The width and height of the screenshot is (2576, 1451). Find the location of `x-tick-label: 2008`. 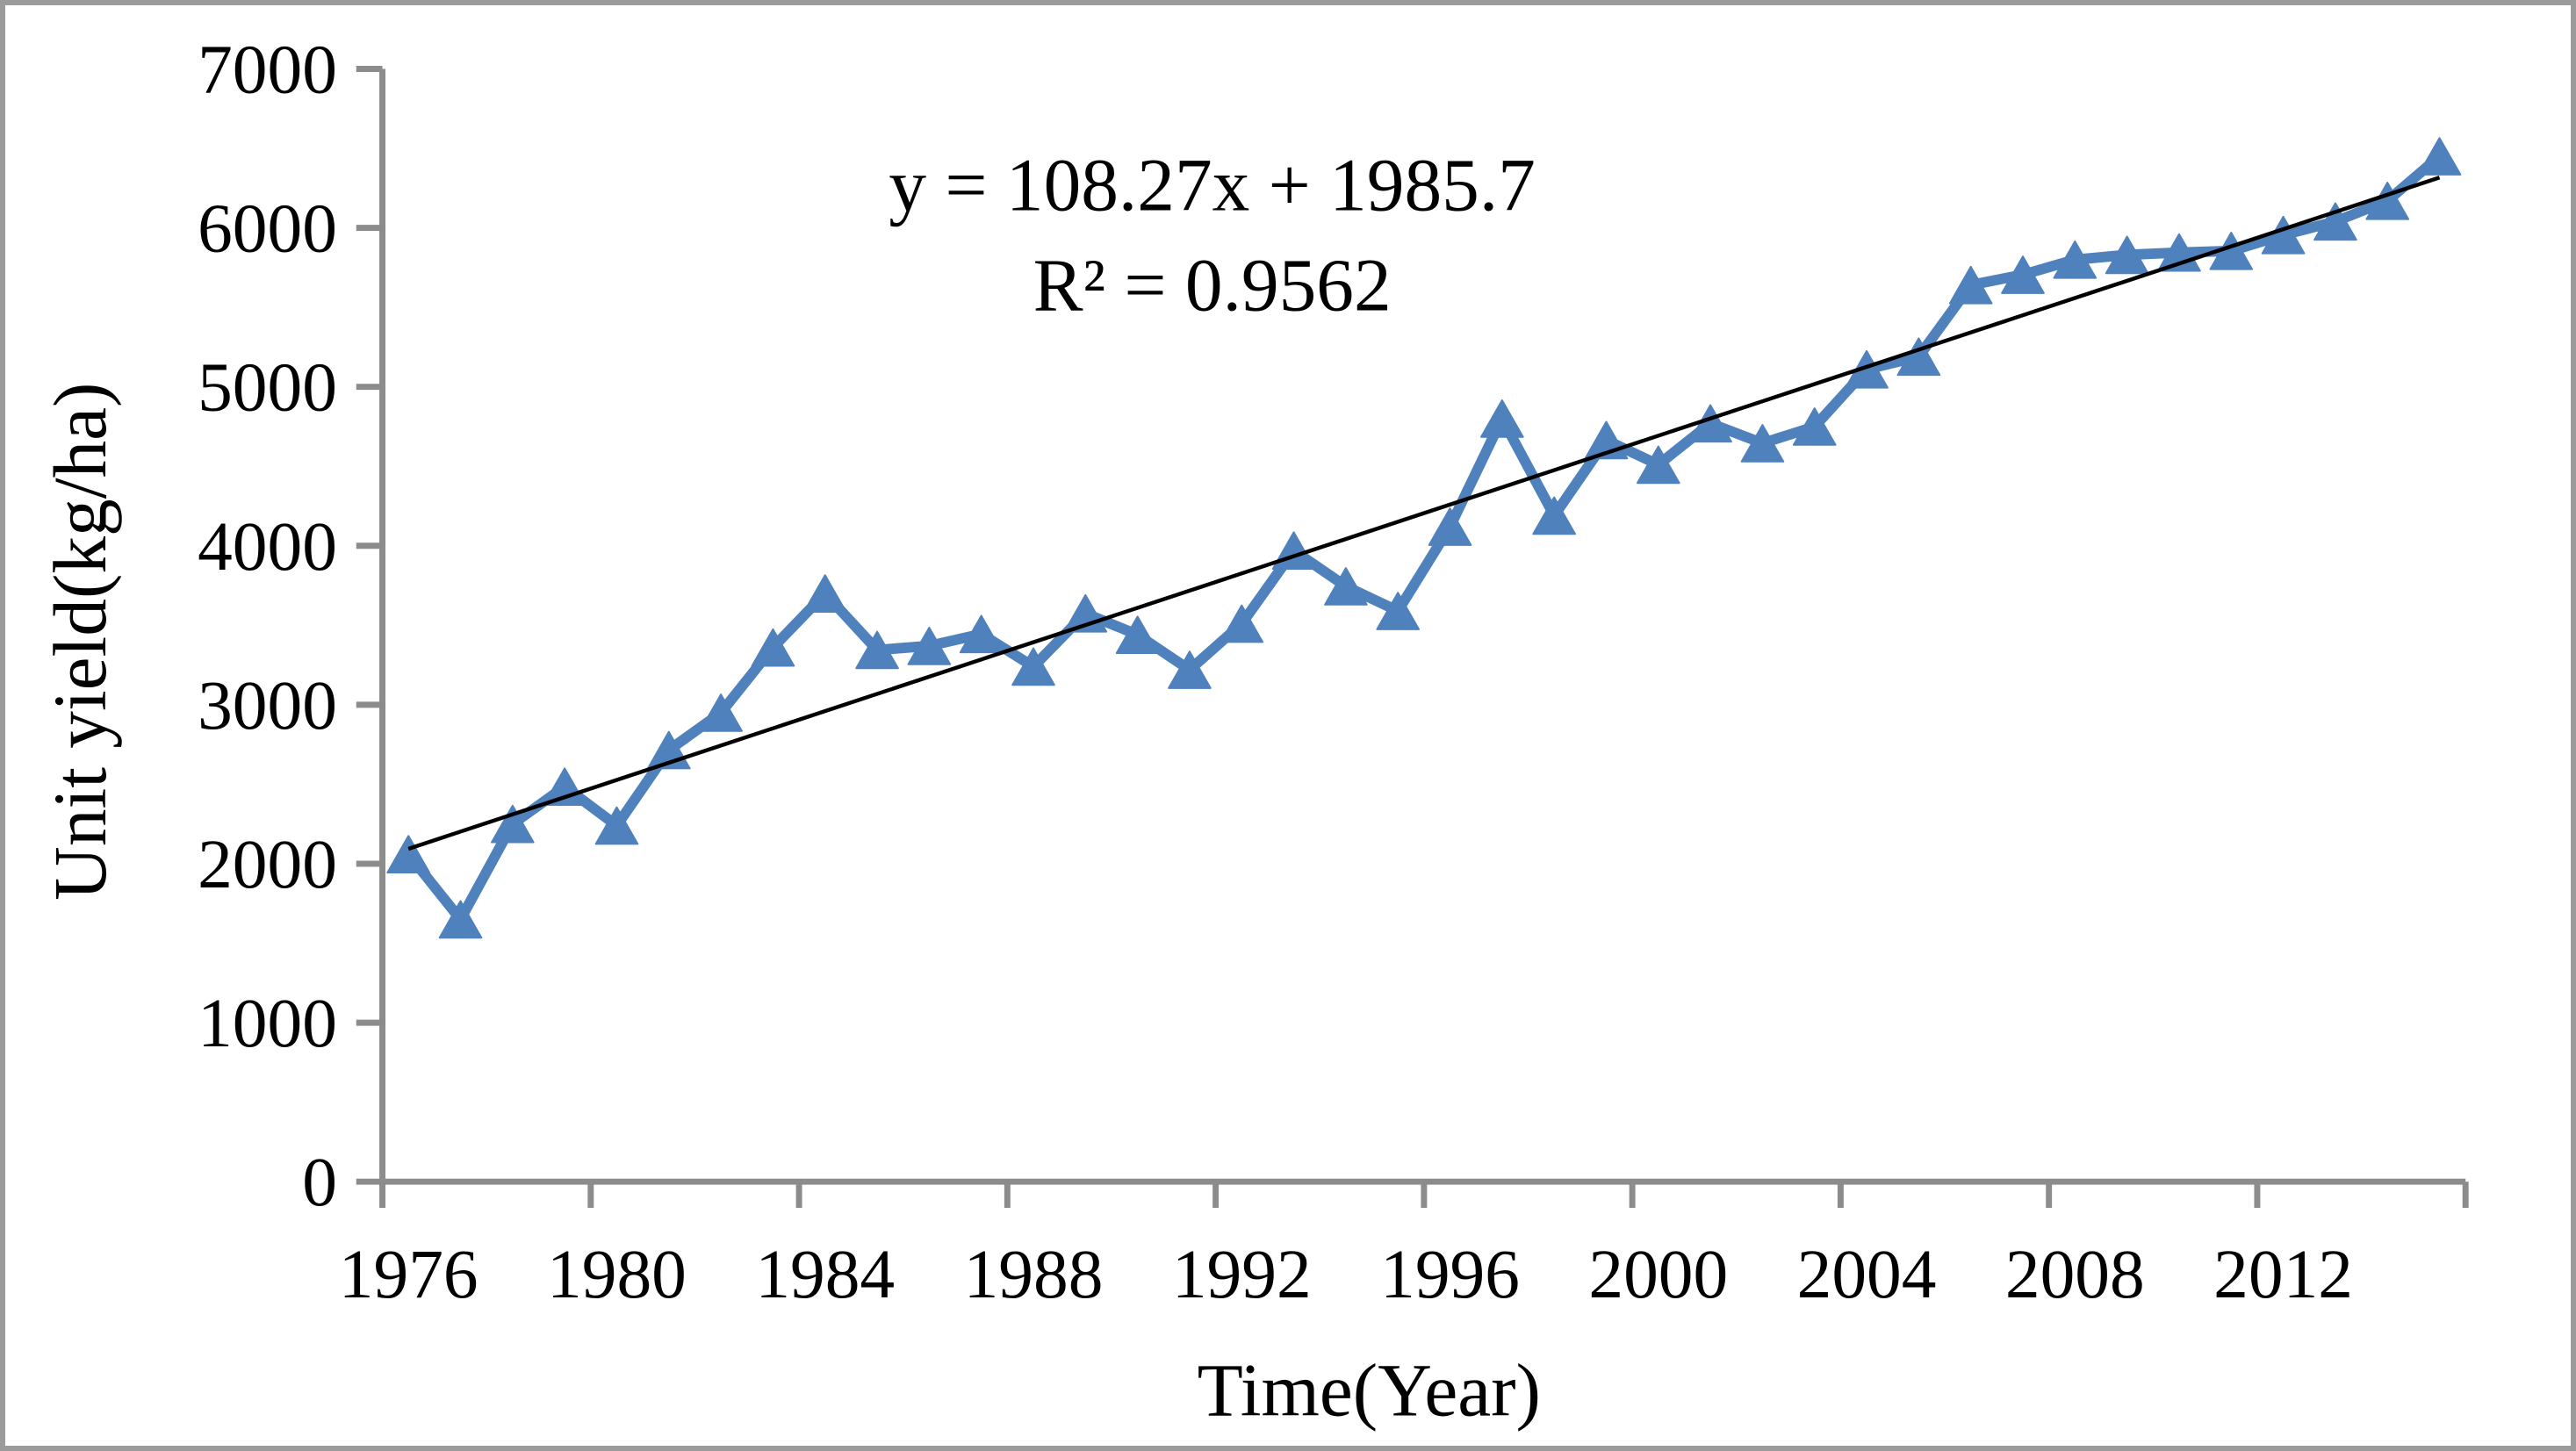

x-tick-label: 2008 is located at coordinates (2075, 1274).